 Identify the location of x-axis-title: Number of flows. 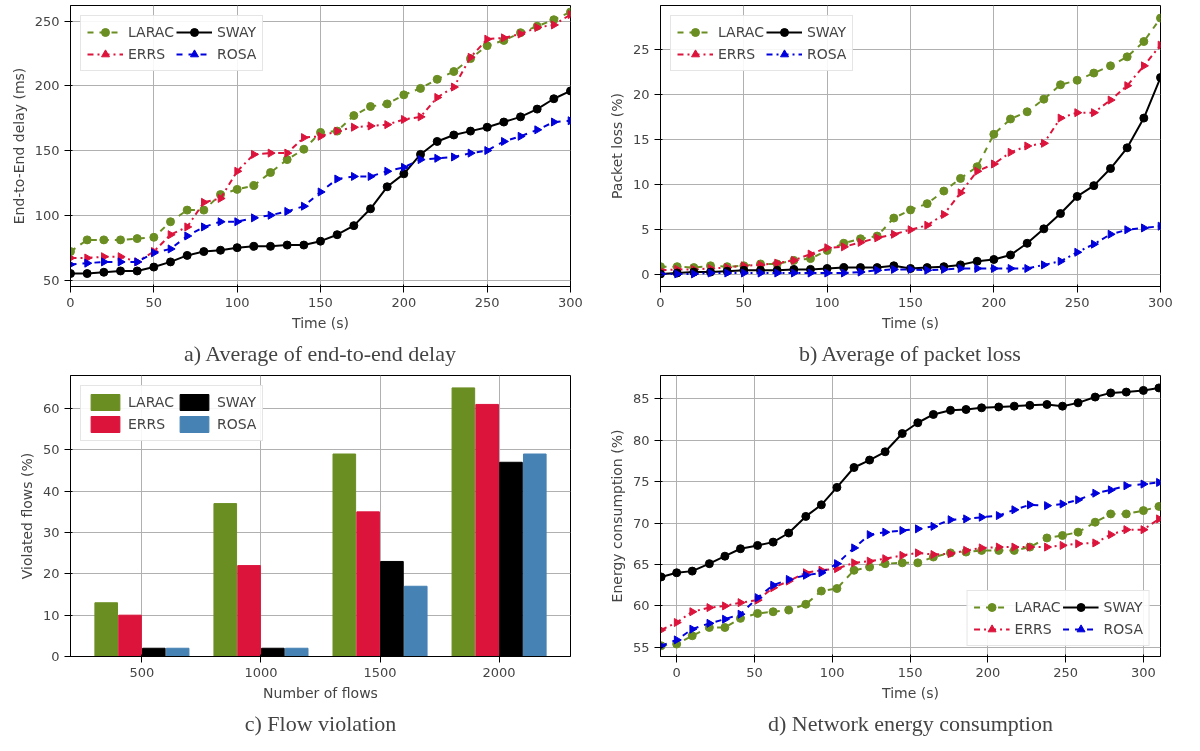
(320, 692).